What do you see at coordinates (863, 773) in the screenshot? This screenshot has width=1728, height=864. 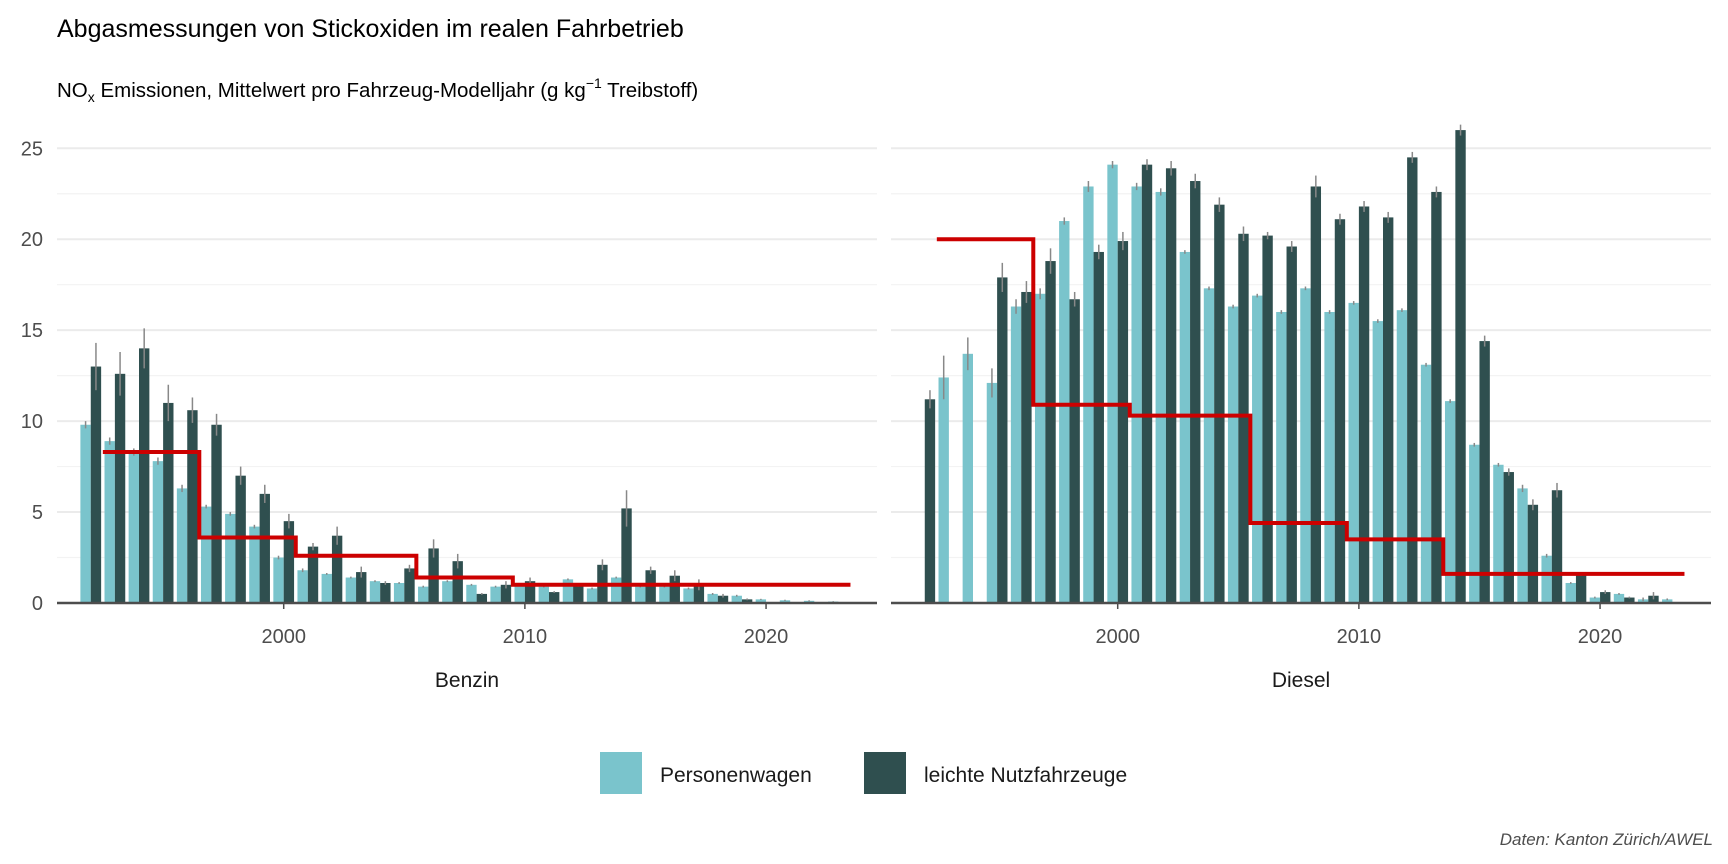 I see `legend: Personenwagen leichte Nutzfahrzeuge` at bounding box center [863, 773].